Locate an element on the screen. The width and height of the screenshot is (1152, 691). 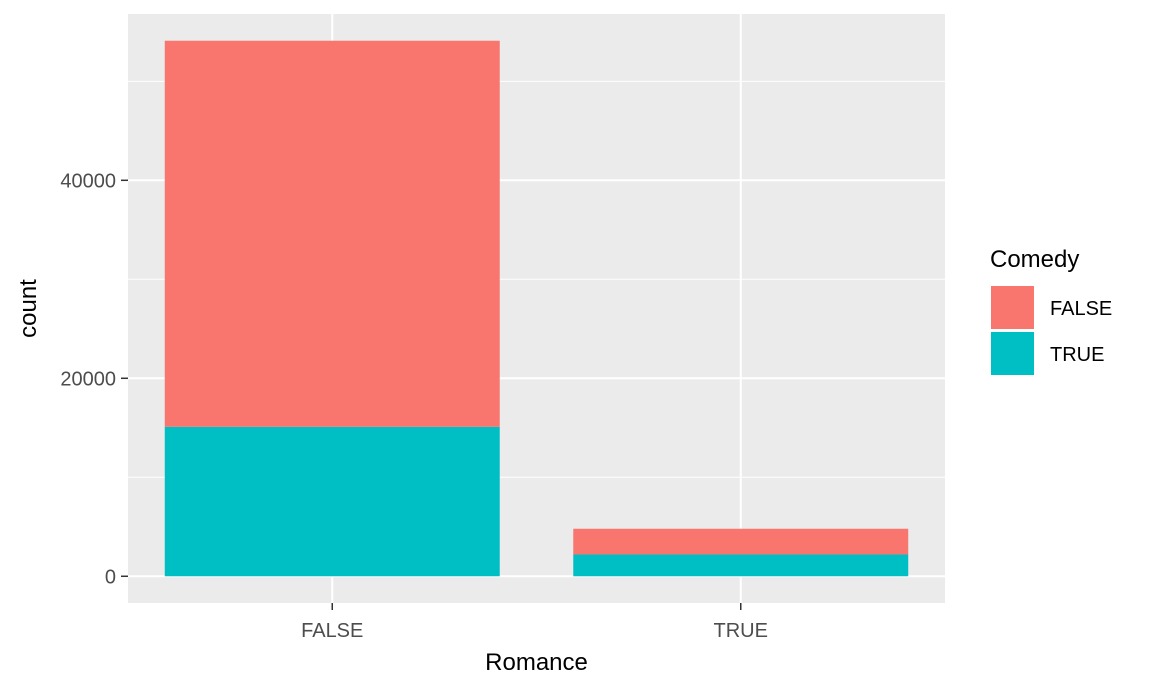
bar-segment-true-comedy-false is located at coordinates (741, 541).